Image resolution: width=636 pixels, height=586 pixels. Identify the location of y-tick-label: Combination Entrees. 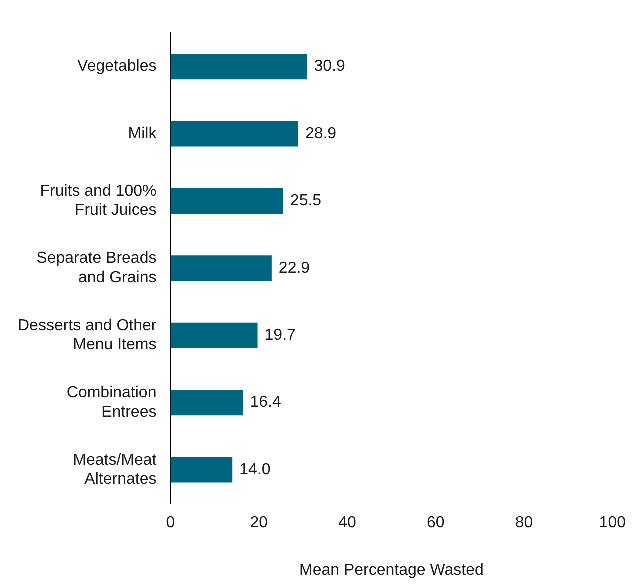
(111, 402).